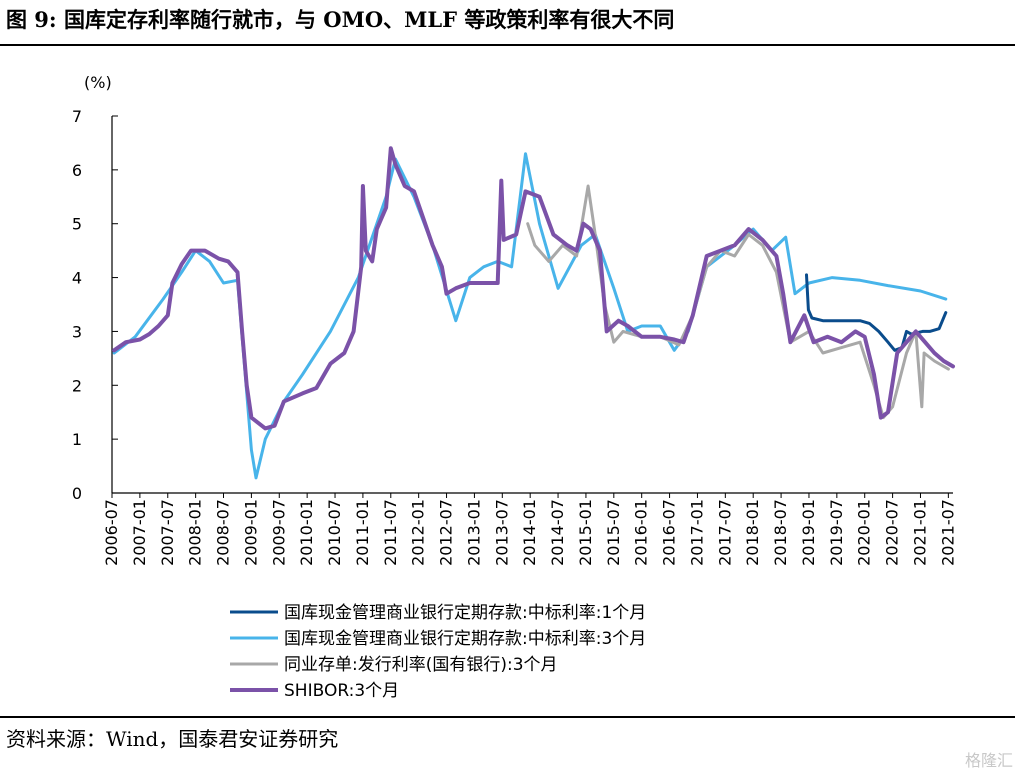  Describe the element at coordinates (250, 532) in the screenshot. I see `x-tick-label: 2009-01` at that location.